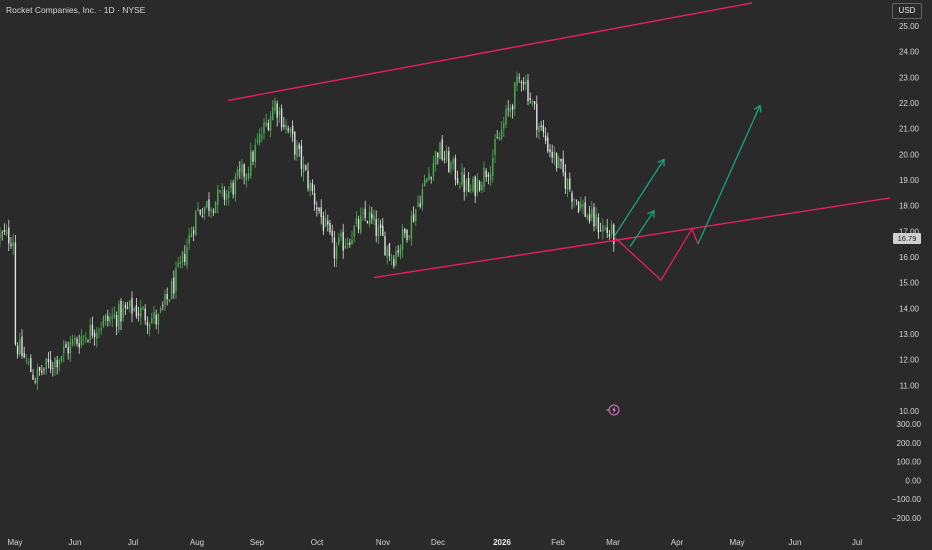  What do you see at coordinates (502, 542) in the screenshot?
I see `time-tick-label: 2026` at bounding box center [502, 542].